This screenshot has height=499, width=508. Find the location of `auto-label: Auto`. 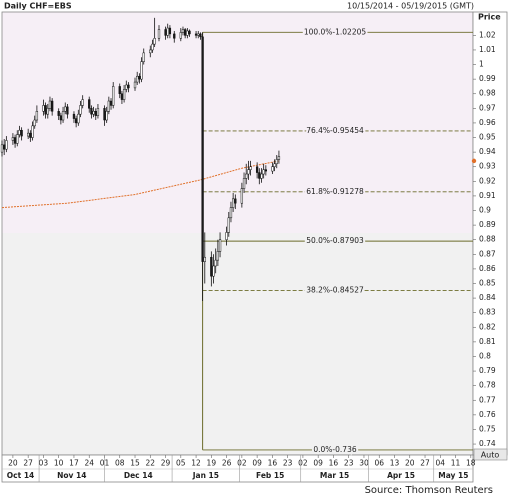

auto-label: Auto is located at coordinates (490, 455).